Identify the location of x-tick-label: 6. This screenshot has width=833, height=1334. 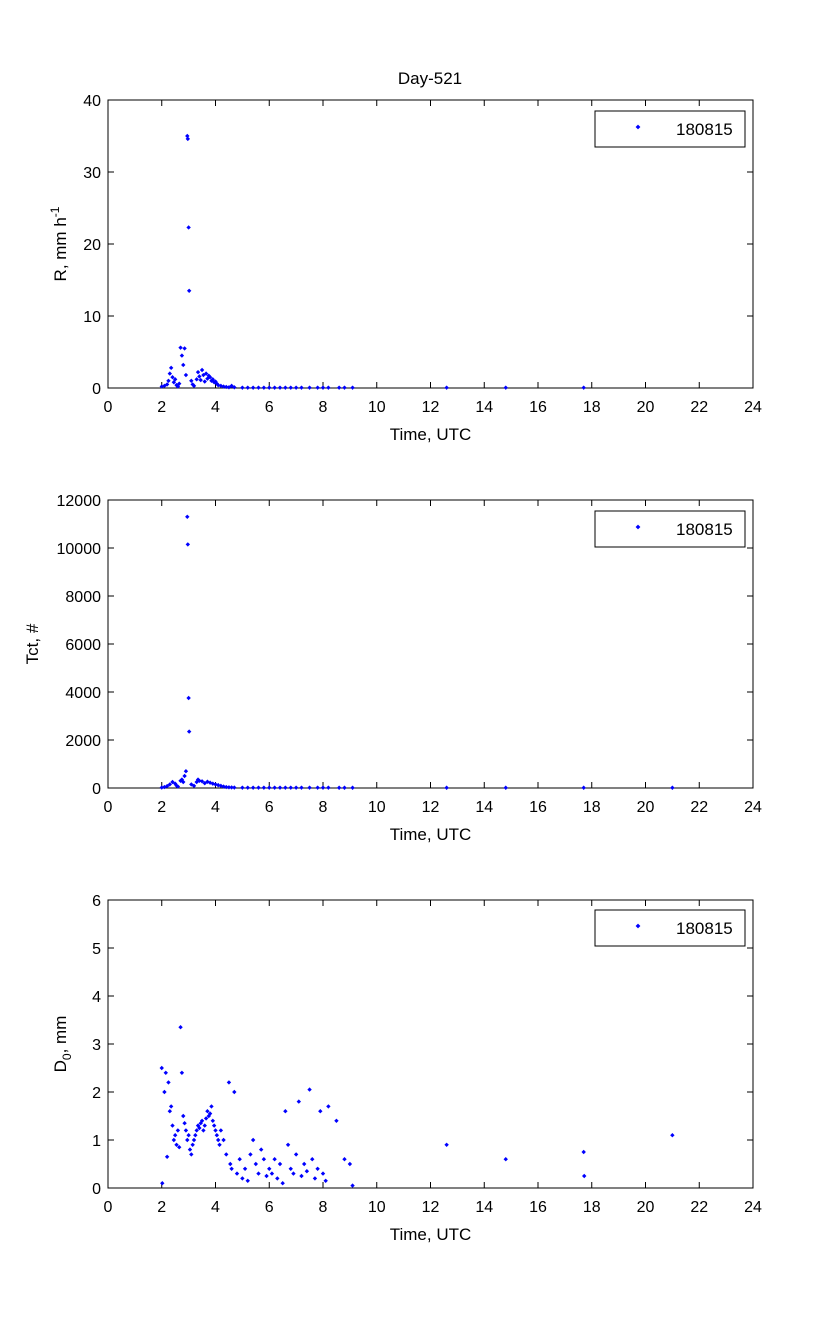
(269, 1207).